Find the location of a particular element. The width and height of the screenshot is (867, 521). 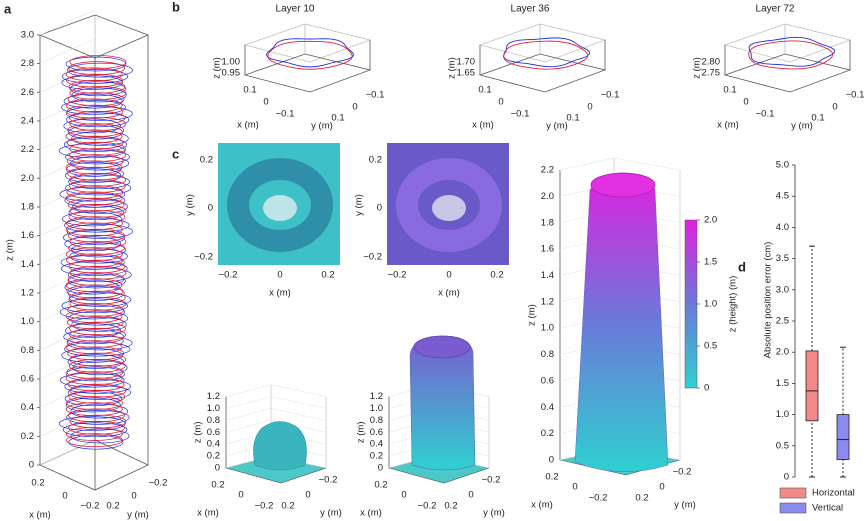

z-tick-label: 2.2 is located at coordinates (27, 149).